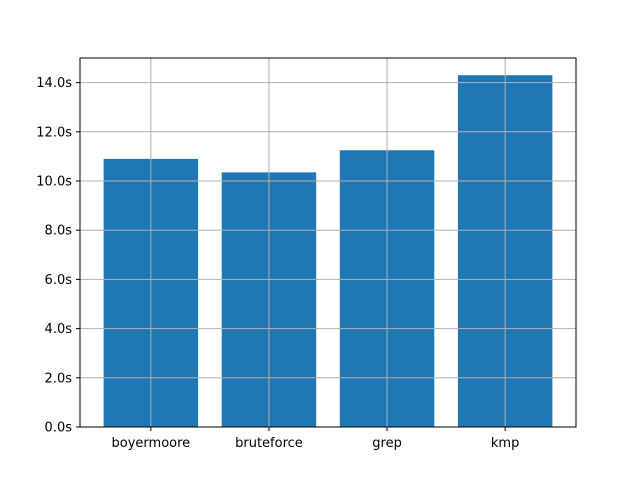 This screenshot has width=640, height=480. Describe the element at coordinates (59, 428) in the screenshot. I see `y-tick-label-0: 0.0s` at that location.